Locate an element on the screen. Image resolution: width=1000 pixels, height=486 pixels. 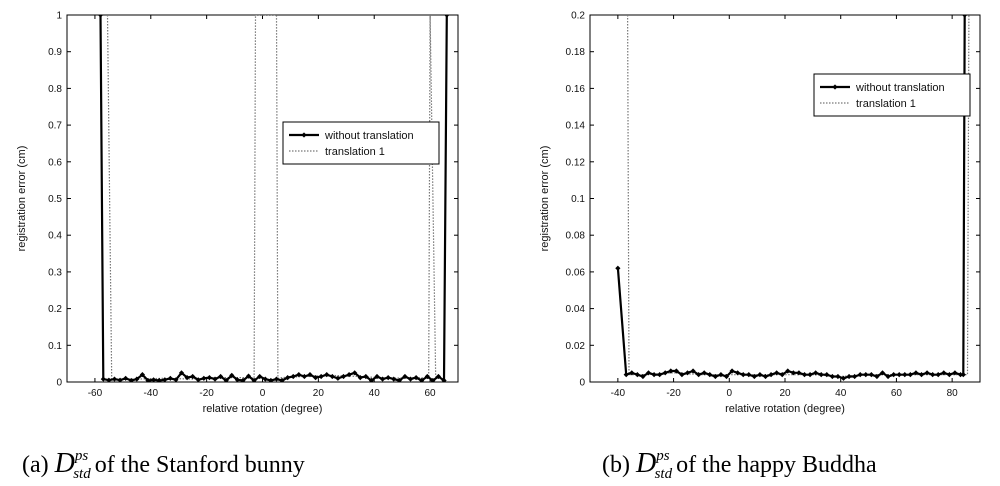
y-tick-label: 0.02 is located at coordinates (576, 346).